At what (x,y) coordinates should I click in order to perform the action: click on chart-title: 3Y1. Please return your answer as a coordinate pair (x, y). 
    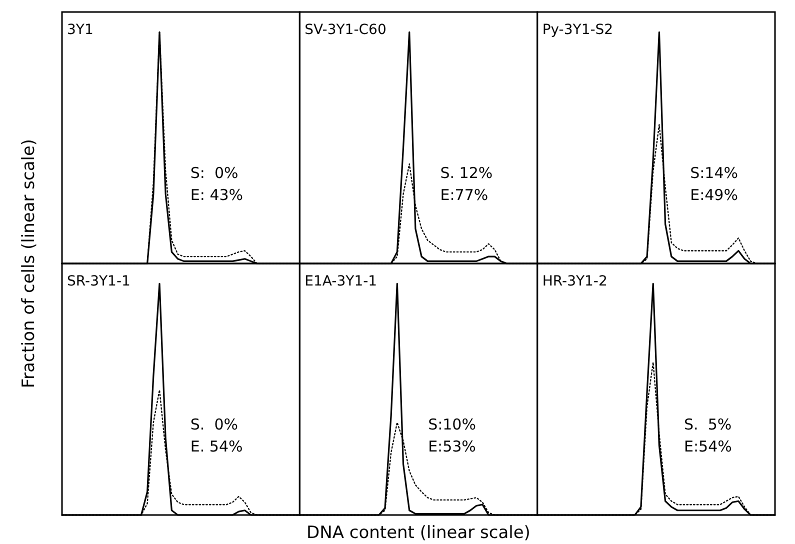
    Looking at the image, I should click on (80, 30).